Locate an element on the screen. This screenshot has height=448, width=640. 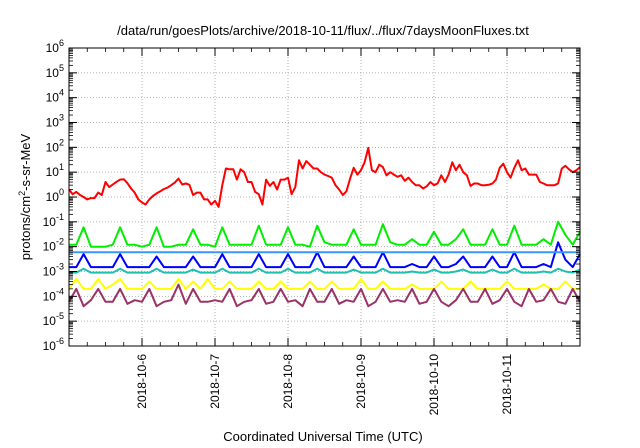
y-axis-label: protons/cm2-s-sr-MeV is located at coordinates (25, 196).